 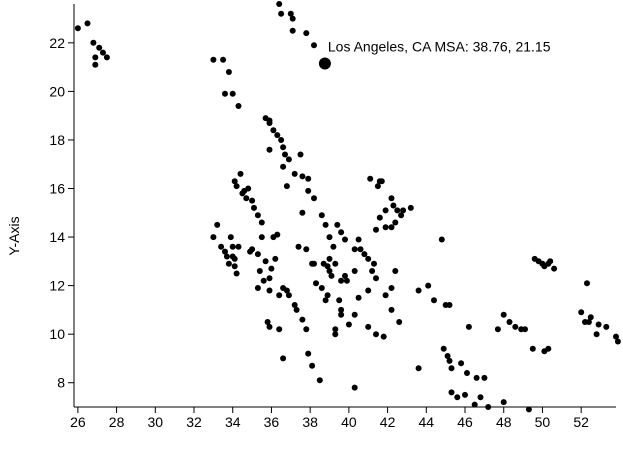 What do you see at coordinates (57, 43) in the screenshot?
I see `y-tick-label: 22` at bounding box center [57, 43].